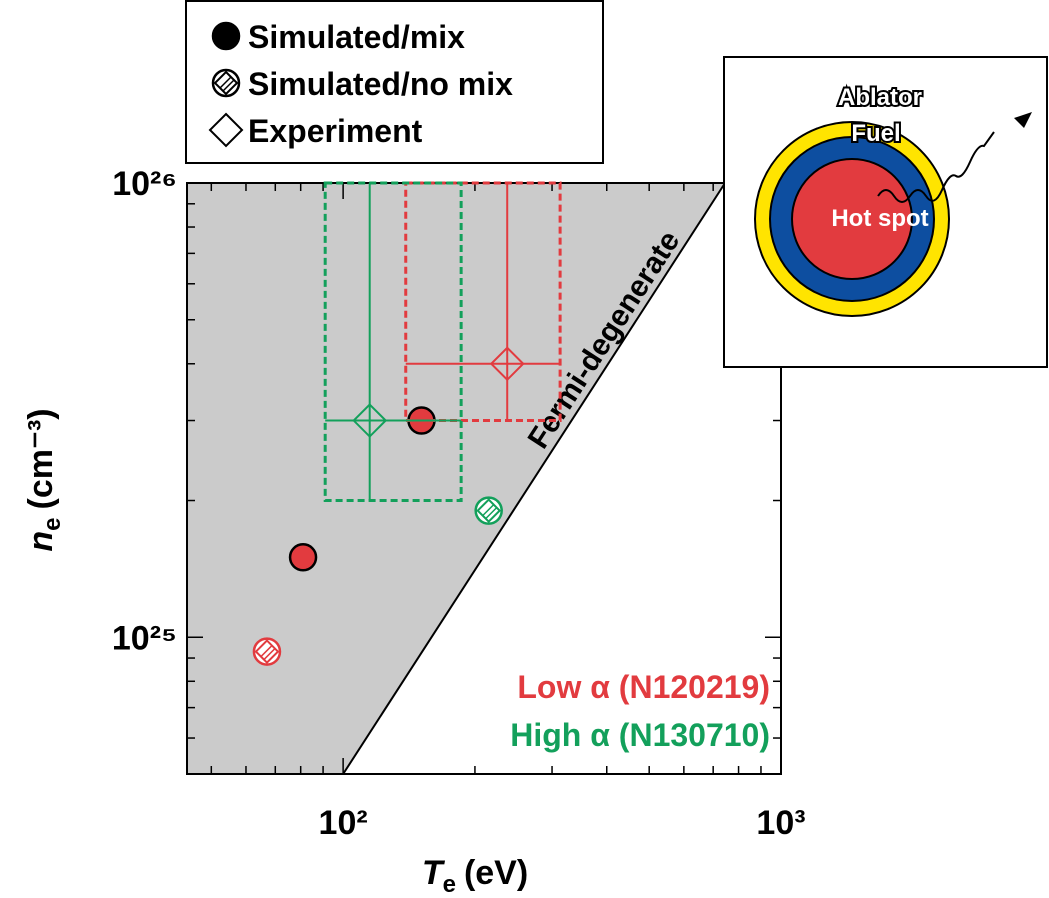  Describe the element at coordinates (335, 131) in the screenshot. I see `legend-label: Experiment` at that location.